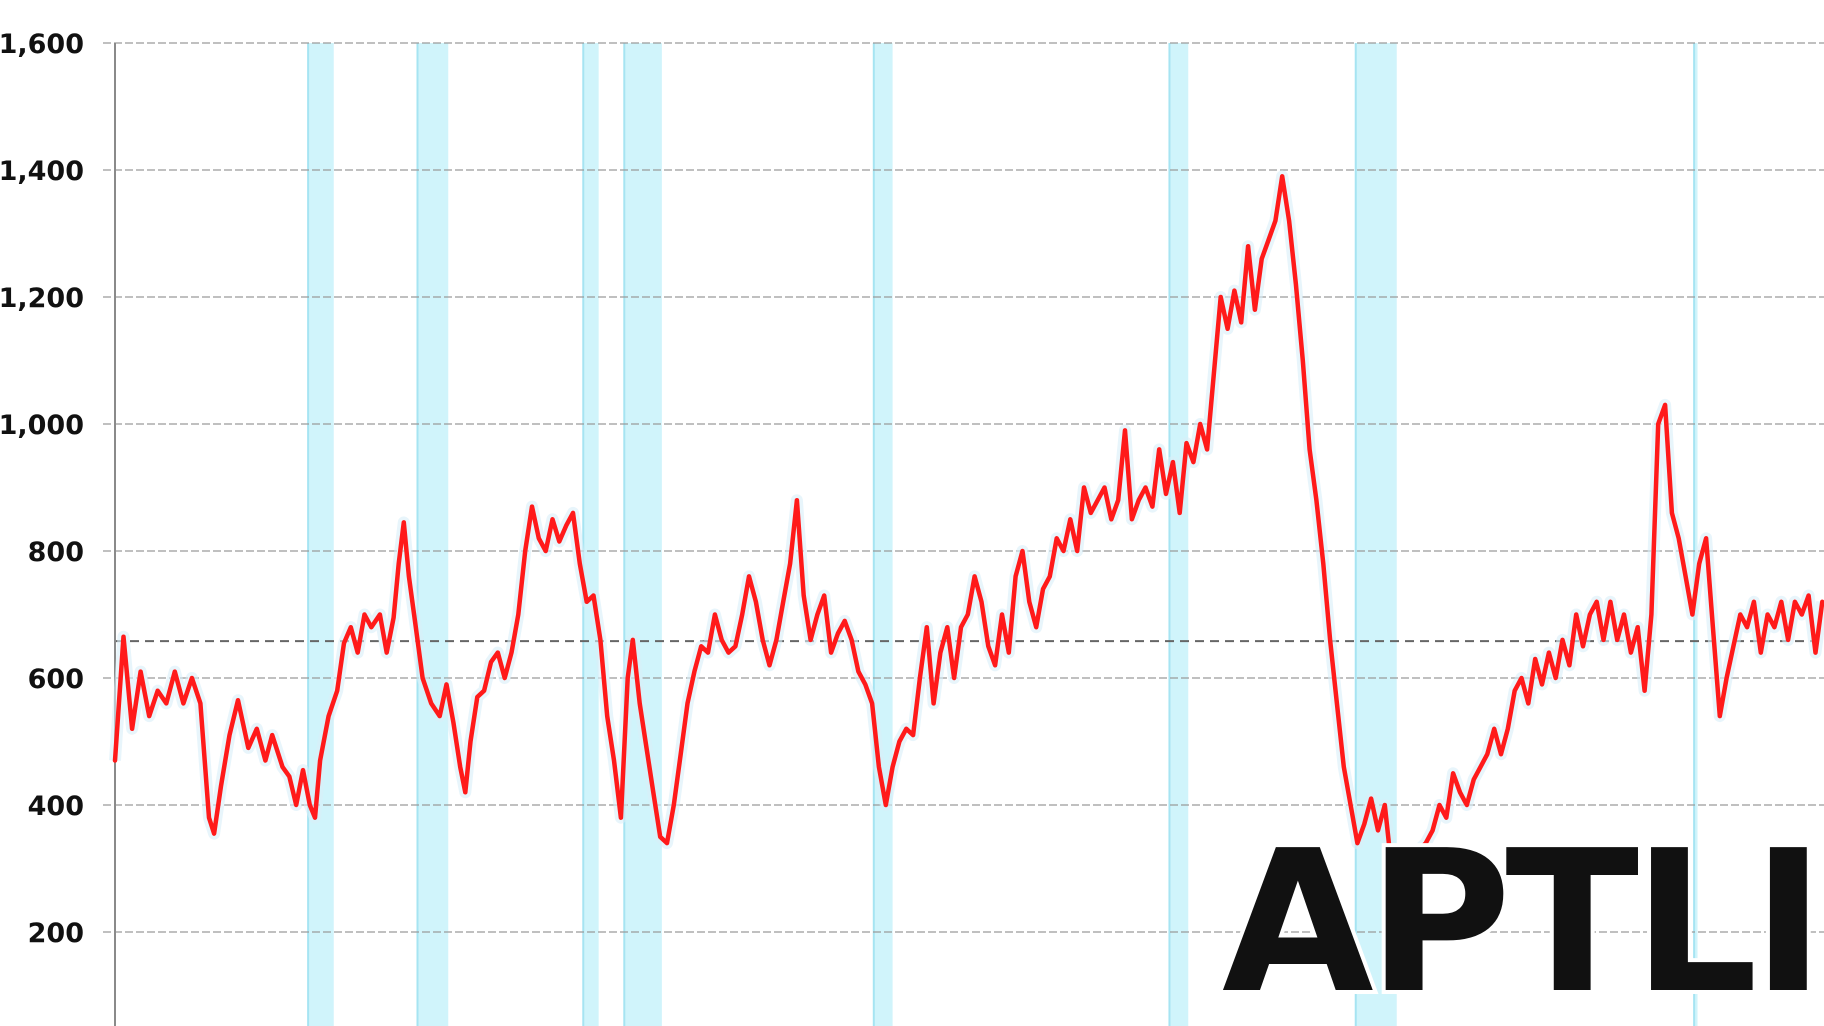  I want to click on y-tick-label: 600, so click(56, 679).